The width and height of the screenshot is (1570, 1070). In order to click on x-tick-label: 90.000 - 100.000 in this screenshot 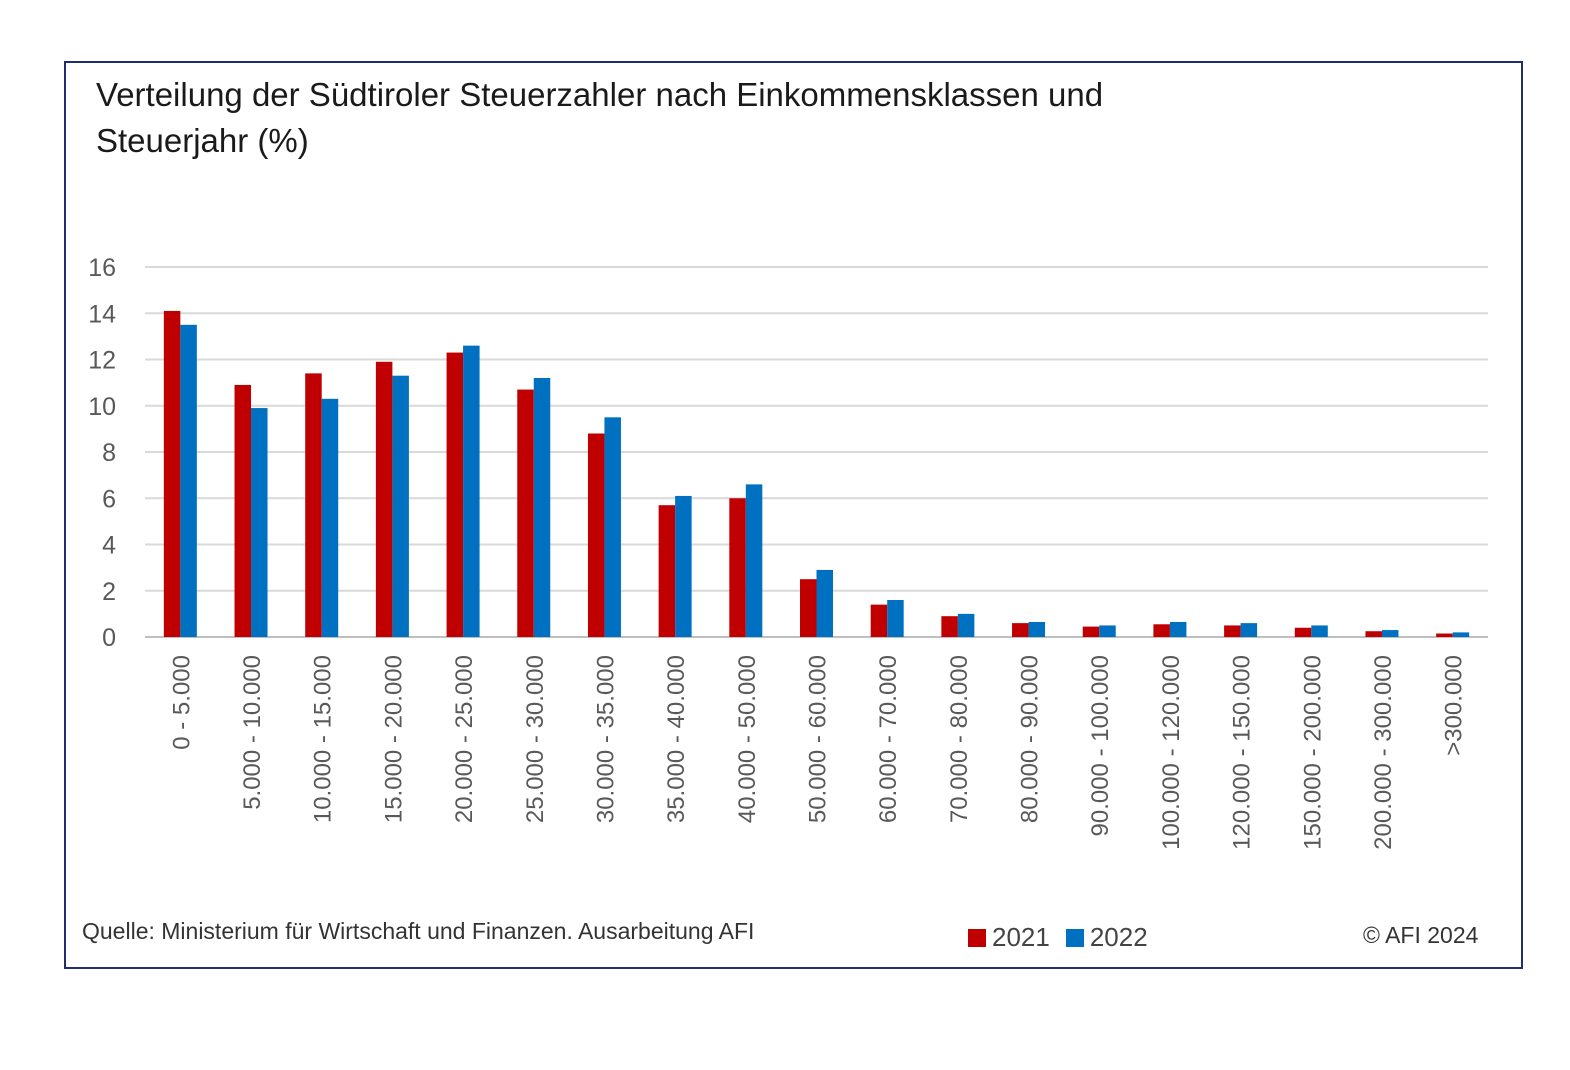, I will do `click(1100, 746)`.